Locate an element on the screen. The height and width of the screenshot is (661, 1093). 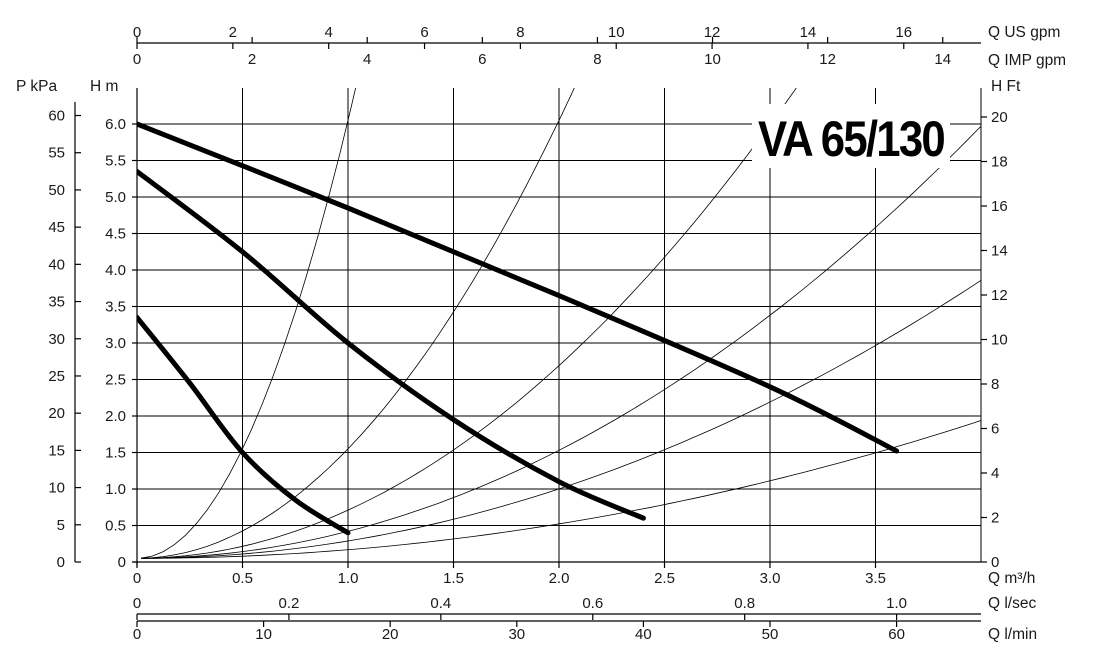
x-tick-label: 3.5 is located at coordinates (875, 578).